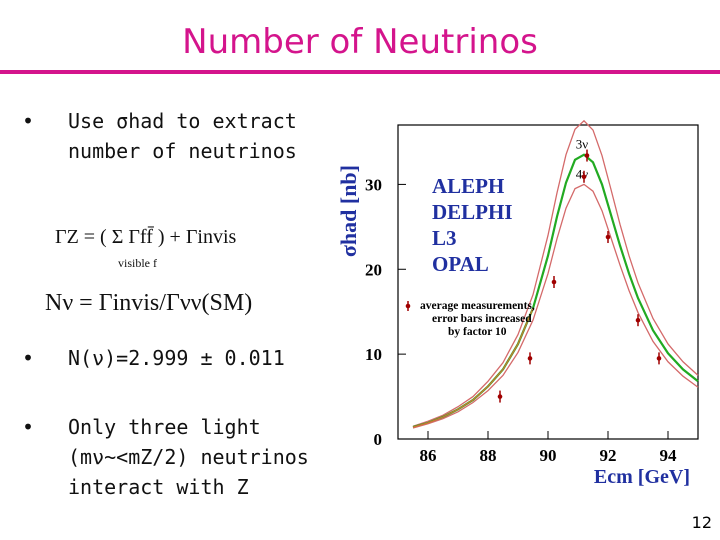 The width and height of the screenshot is (720, 540). Describe the element at coordinates (158, 487) in the screenshot. I see `bullet-3-line-3: interact with Z` at that location.